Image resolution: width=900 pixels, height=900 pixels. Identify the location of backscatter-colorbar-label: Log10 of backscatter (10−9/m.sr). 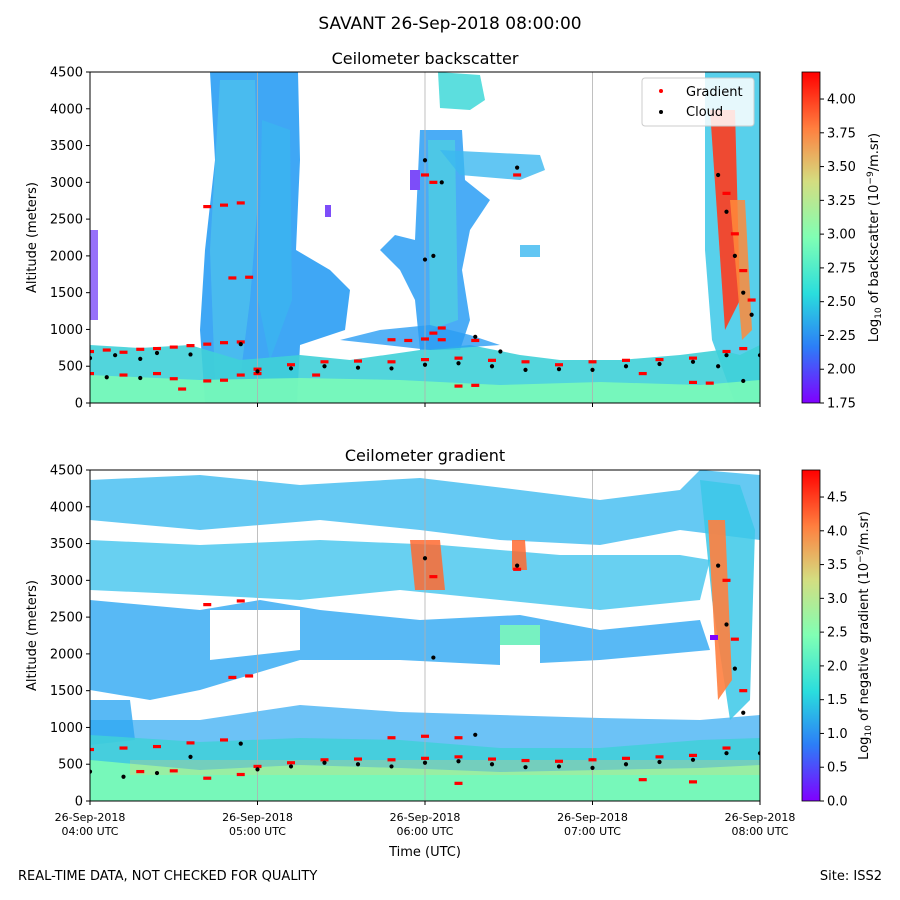
(875, 237).